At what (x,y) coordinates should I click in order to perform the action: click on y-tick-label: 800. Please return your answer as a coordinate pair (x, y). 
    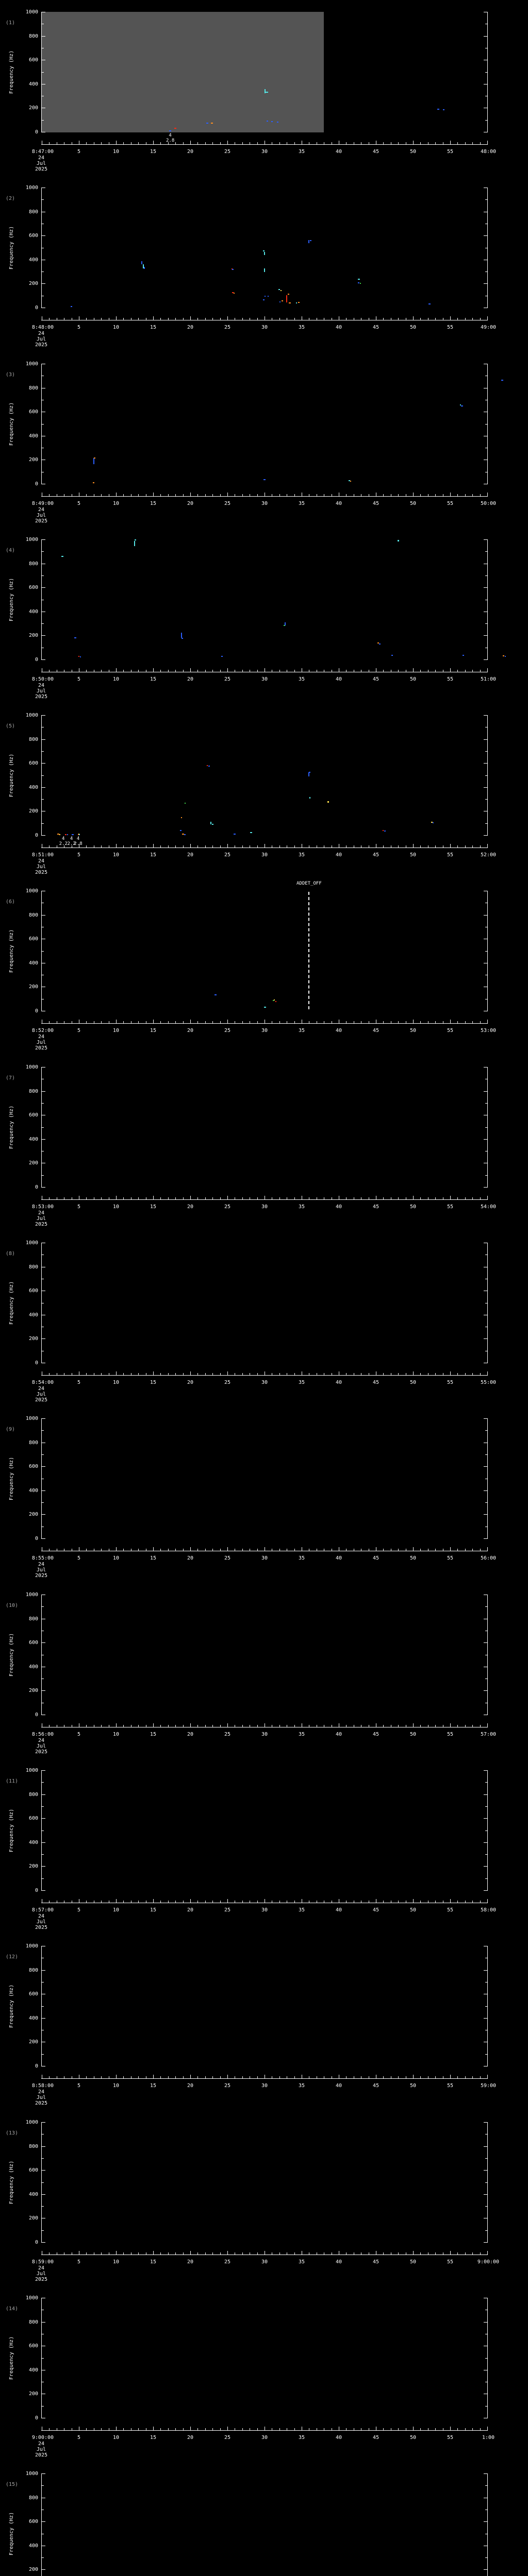
    Looking at the image, I should click on (33, 36).